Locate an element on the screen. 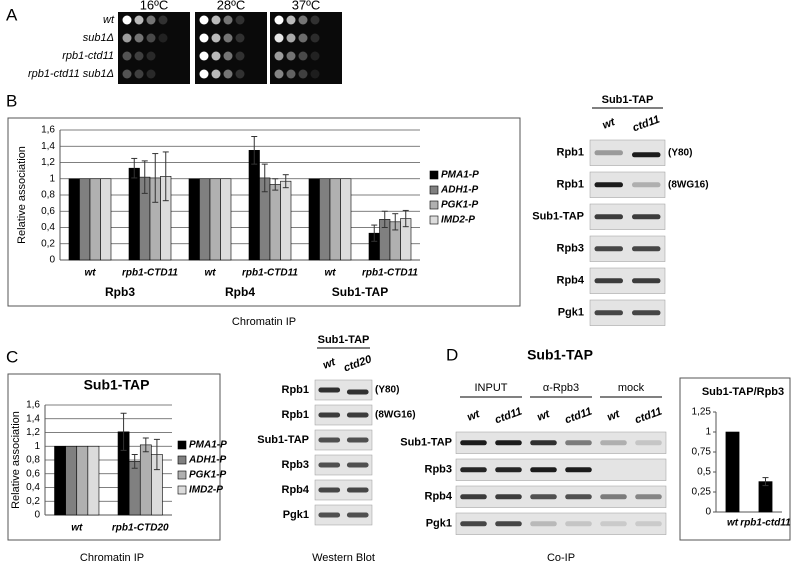  y-tick-label: 0,6 is located at coordinates (33, 473).